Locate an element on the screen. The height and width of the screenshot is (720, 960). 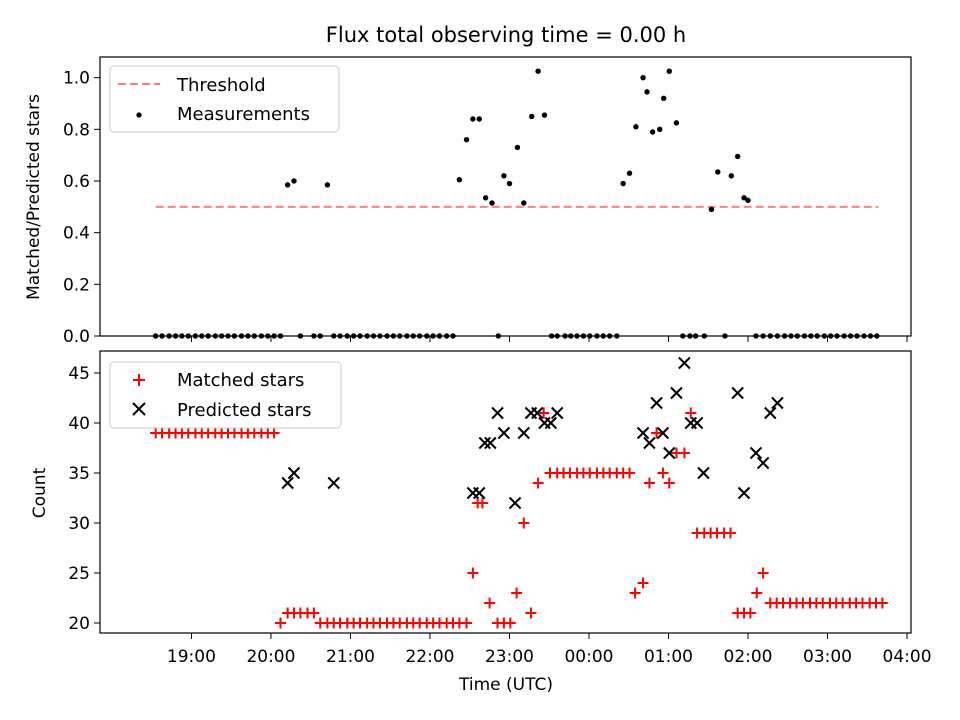
count-legend-box is located at coordinates (225, 395).